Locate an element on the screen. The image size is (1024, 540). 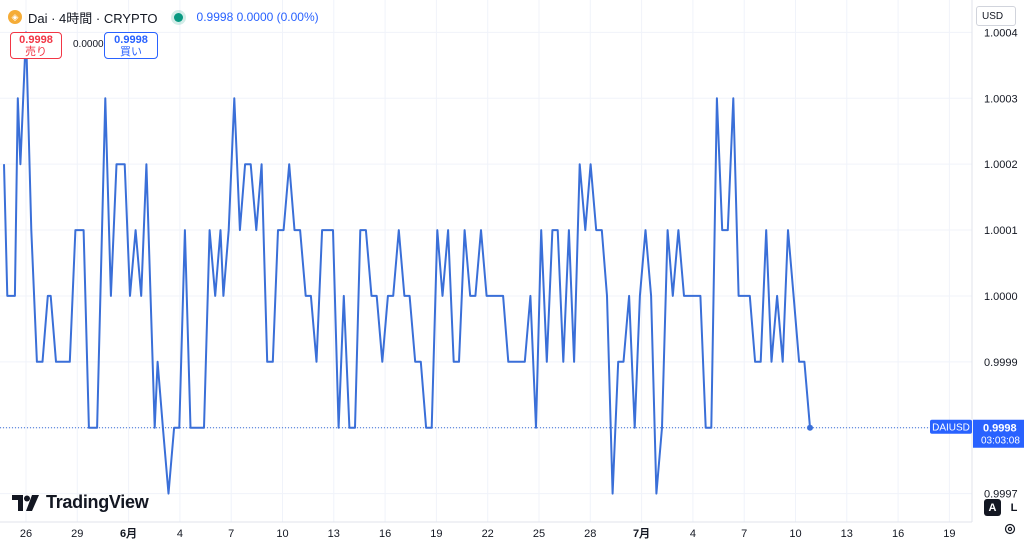
sell-label: 売り is located at coordinates (36, 52).